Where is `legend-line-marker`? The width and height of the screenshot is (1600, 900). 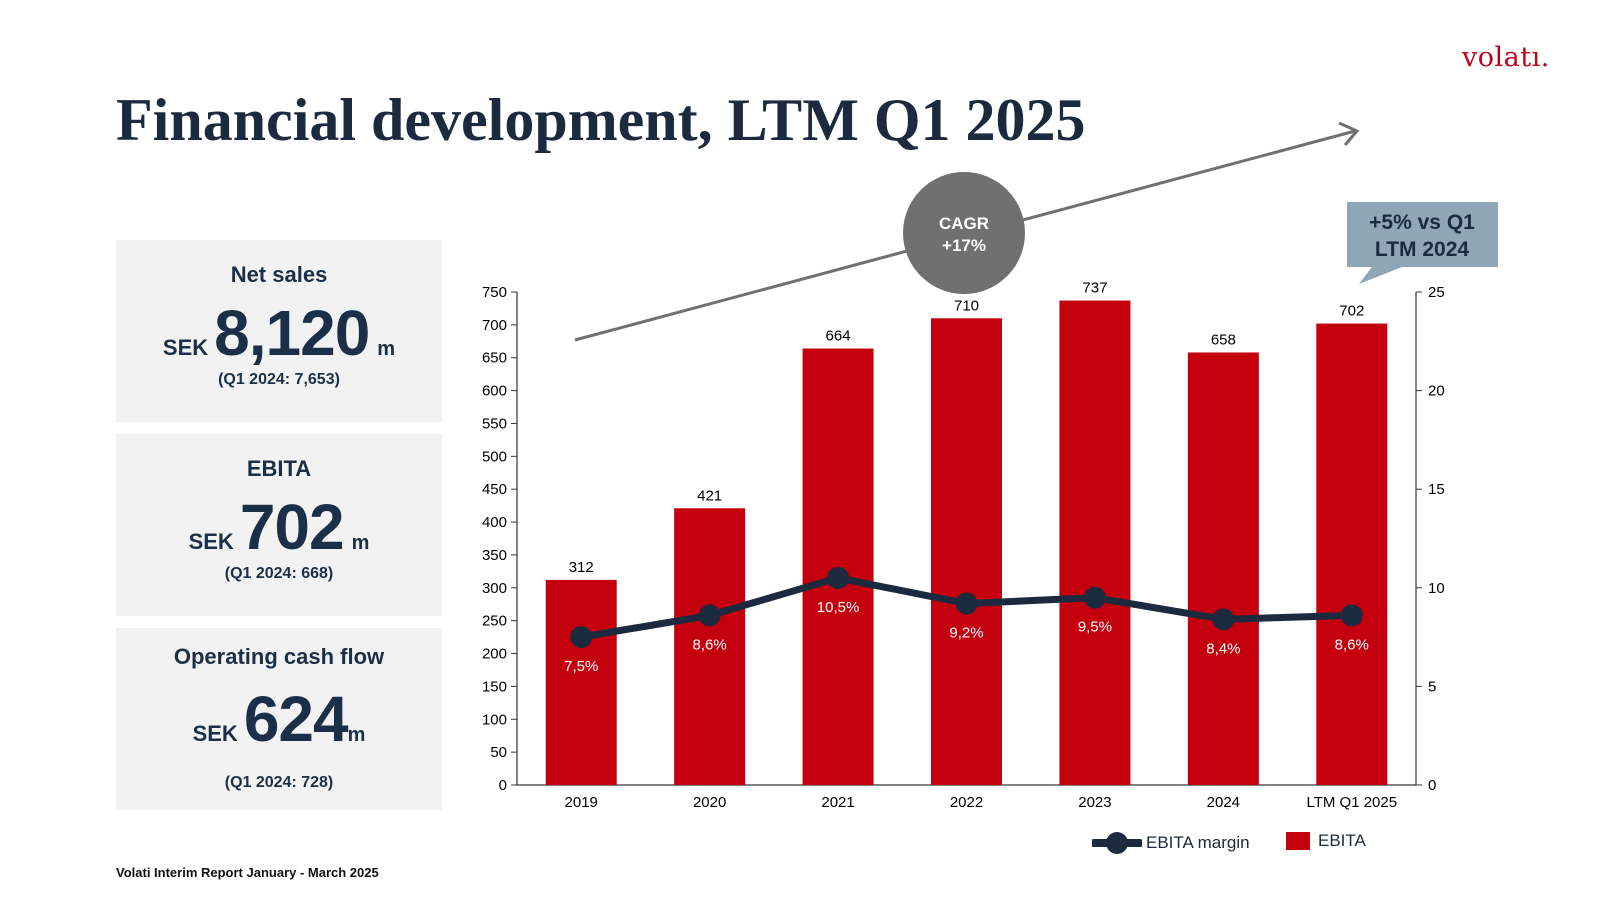 legend-line-marker is located at coordinates (1117, 843).